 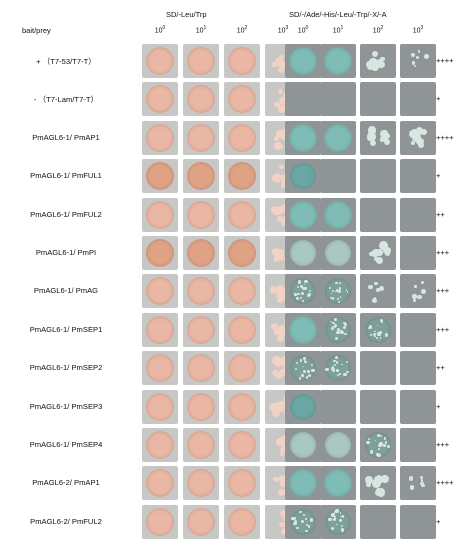 I want to click on dilution-exponent: 1, so click(x=205, y=28).